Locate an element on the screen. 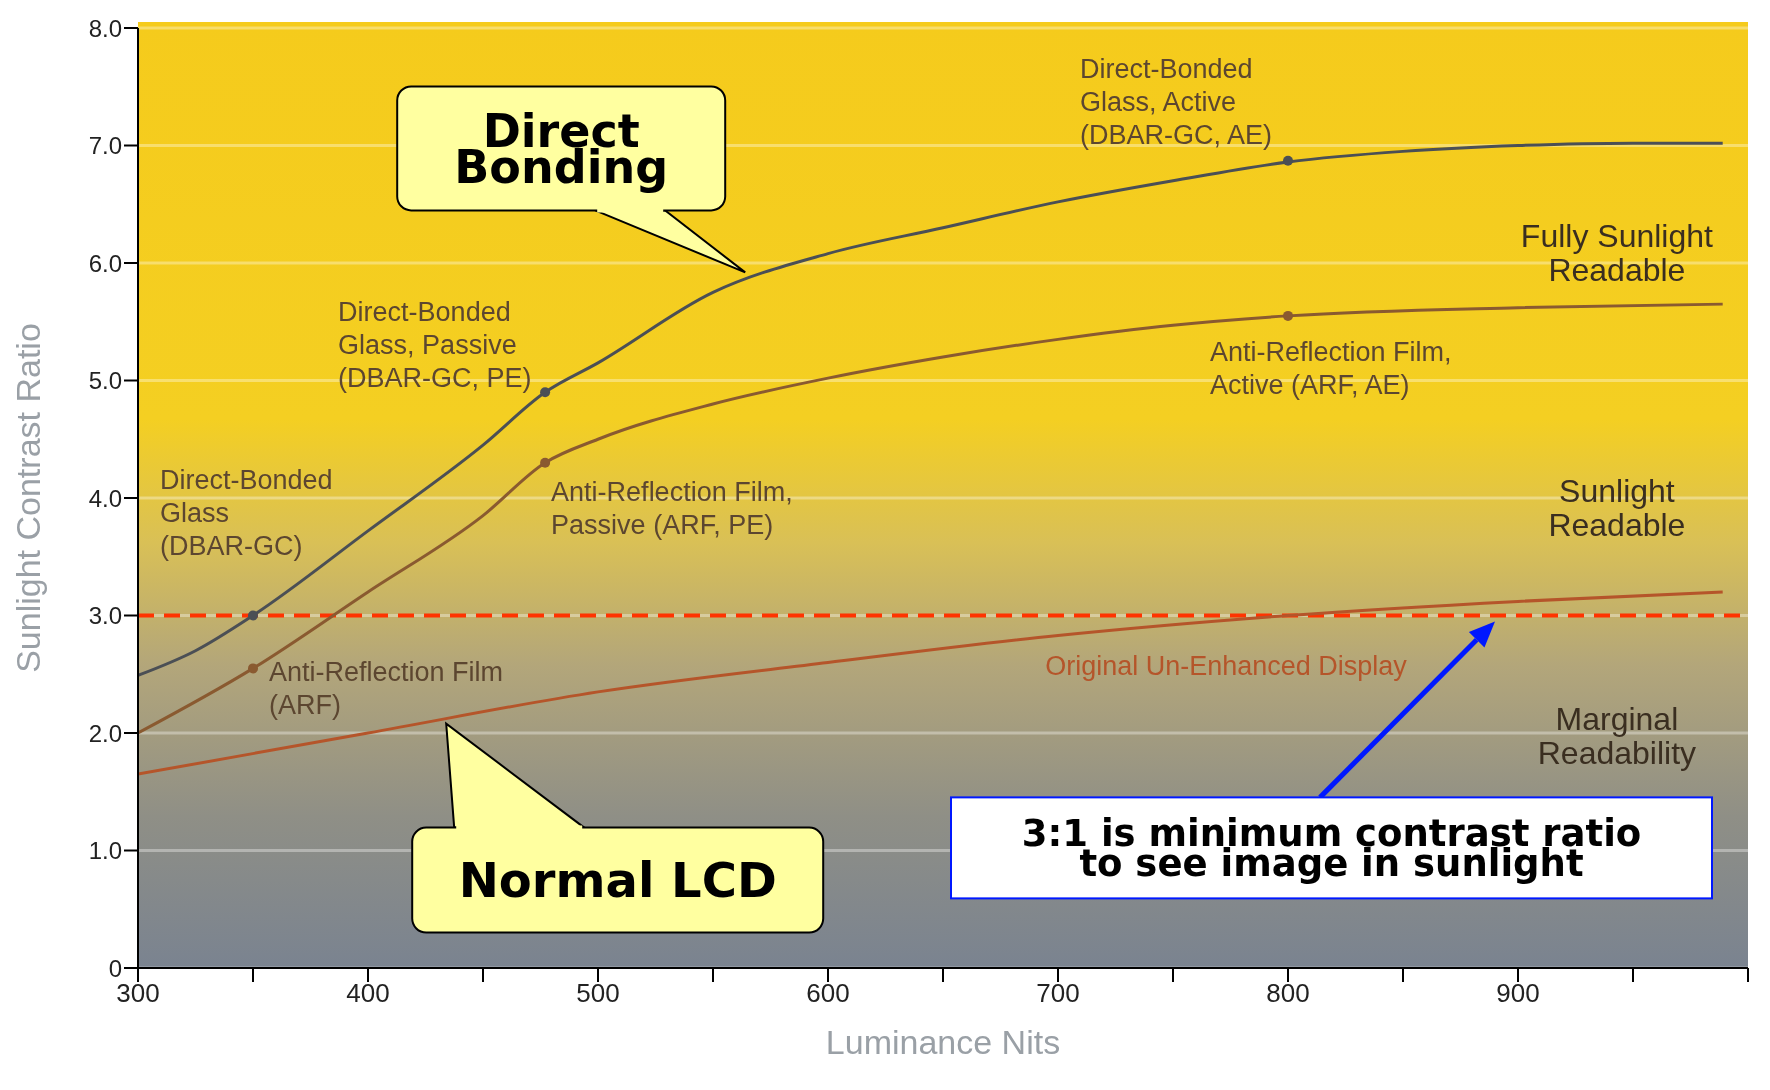  y-tick-label: 2.0 is located at coordinates (105, 733).